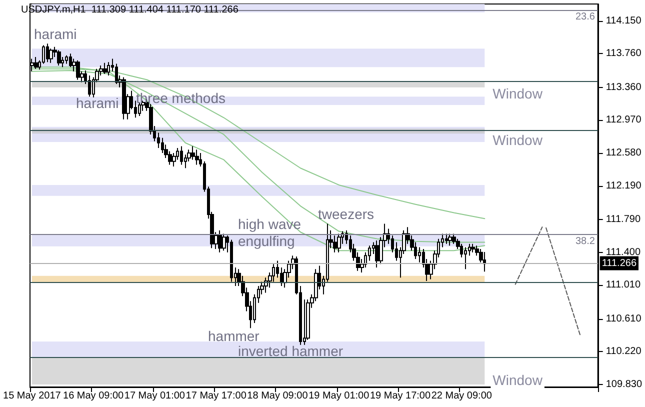 This screenshot has height=407, width=645. Describe the element at coordinates (624, 20) in the screenshot. I see `y-tick-label: 114.150` at that location.